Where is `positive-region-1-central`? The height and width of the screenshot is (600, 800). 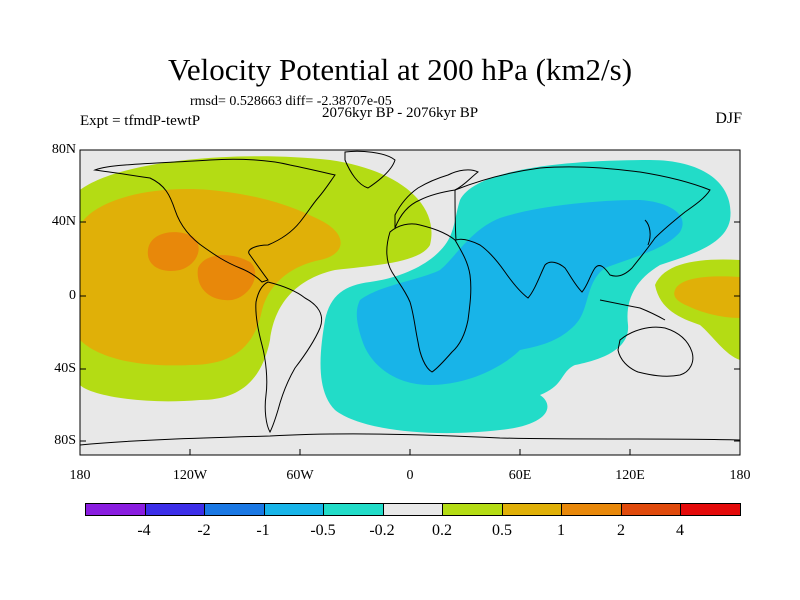
positive-region-1-central is located at coordinates (226, 278).